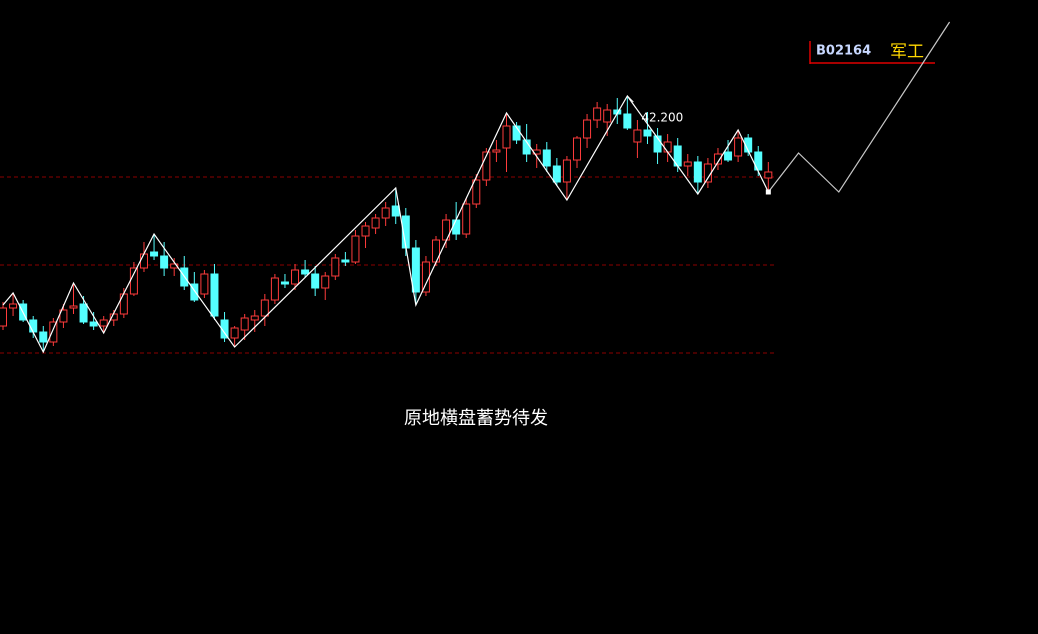  What do you see at coordinates (662, 118) in the screenshot?
I see `peak-label: 42.200` at bounding box center [662, 118].